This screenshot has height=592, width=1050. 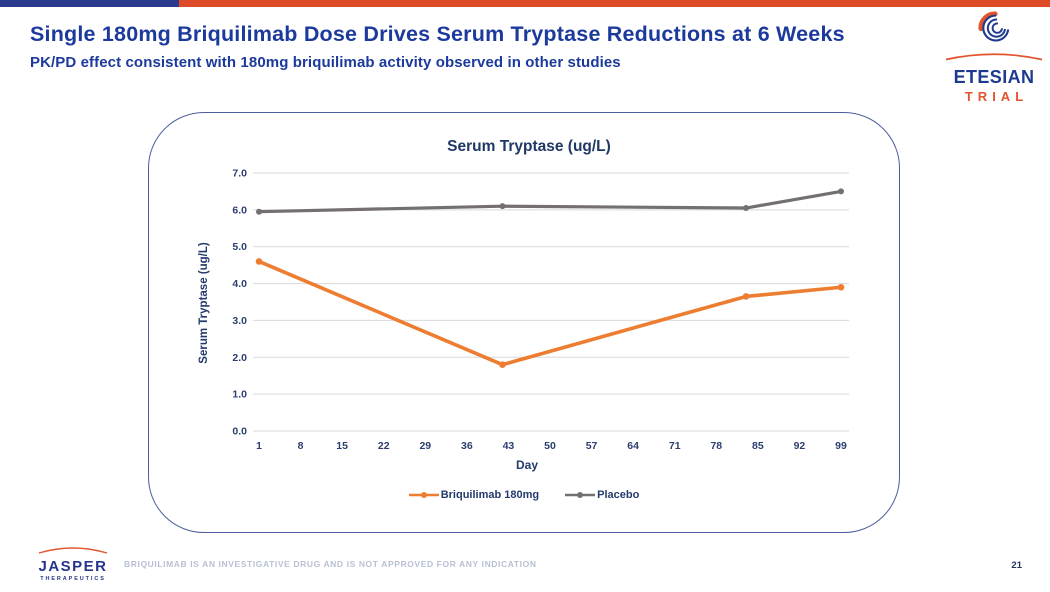 I want to click on etesian-arc-icon, so click(x=994, y=57).